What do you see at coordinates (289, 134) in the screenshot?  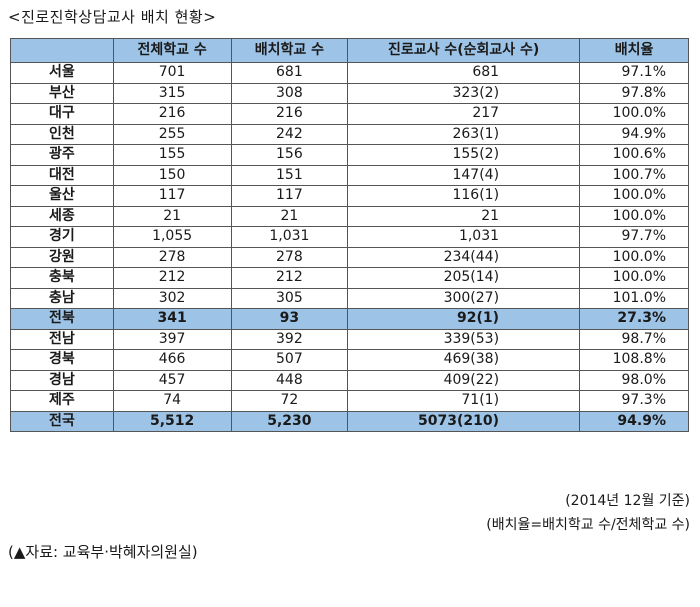 I see `placed-schools-cell: 242` at bounding box center [289, 134].